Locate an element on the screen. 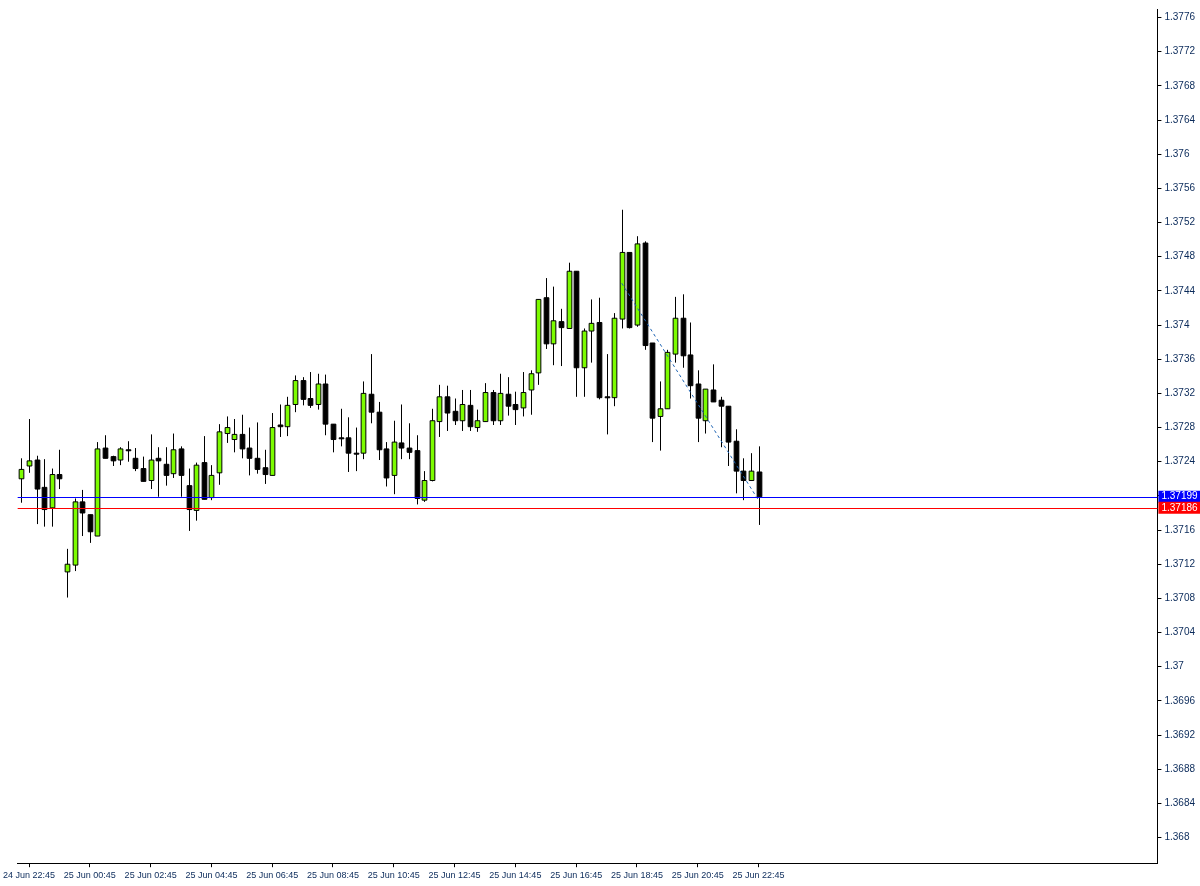  y-tick-label: 1.3728 is located at coordinates (1180, 427).